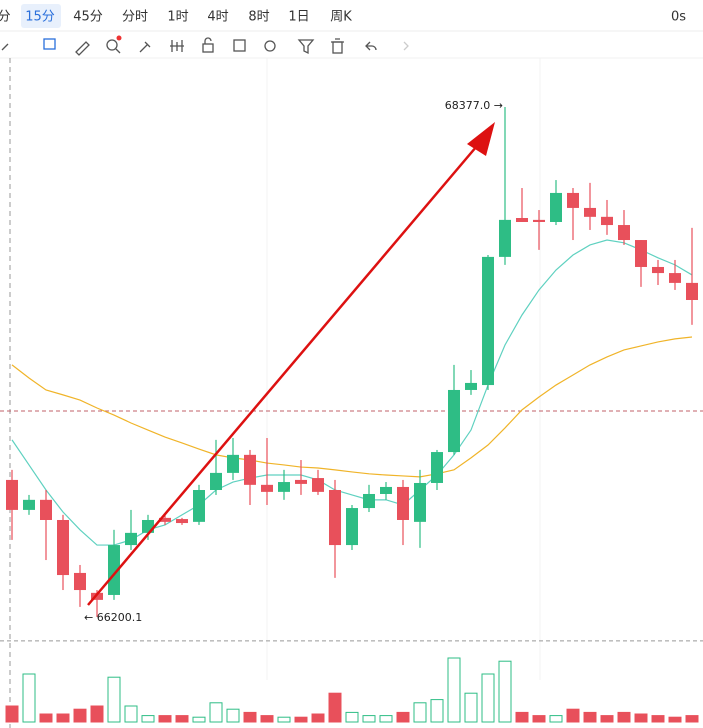  I want to click on countdown: 0s, so click(678, 17).